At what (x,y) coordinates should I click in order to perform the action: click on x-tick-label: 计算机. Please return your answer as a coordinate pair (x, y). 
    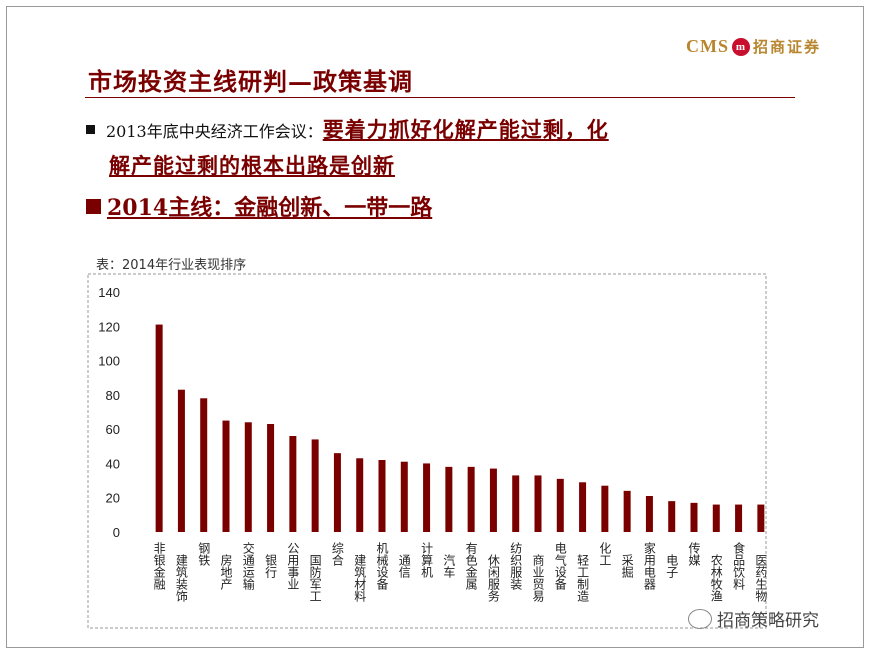
    Looking at the image, I should click on (427, 560).